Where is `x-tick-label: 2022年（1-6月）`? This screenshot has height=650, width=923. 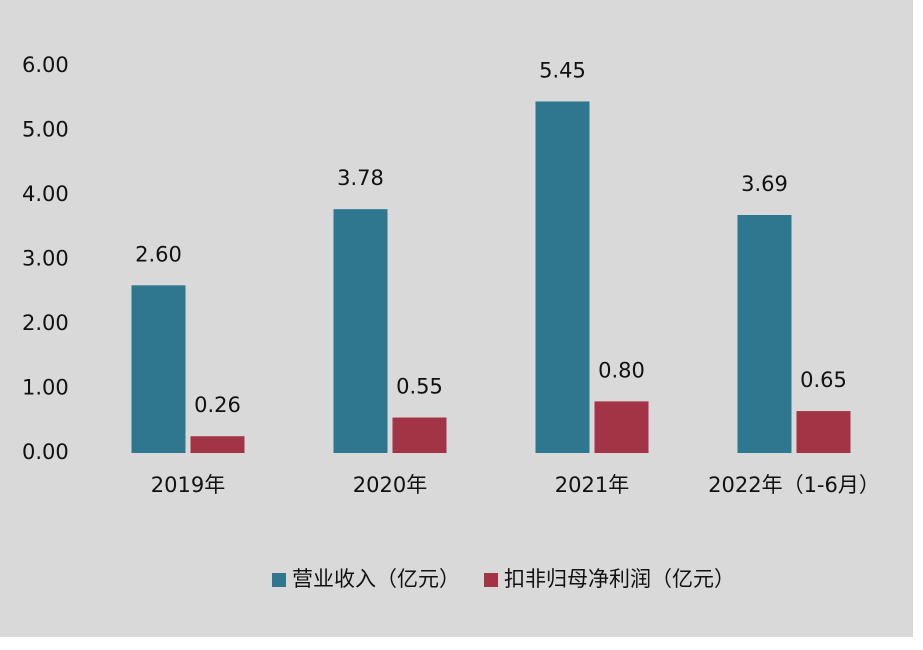 x-tick-label: 2022年（1-6月） is located at coordinates (794, 485).